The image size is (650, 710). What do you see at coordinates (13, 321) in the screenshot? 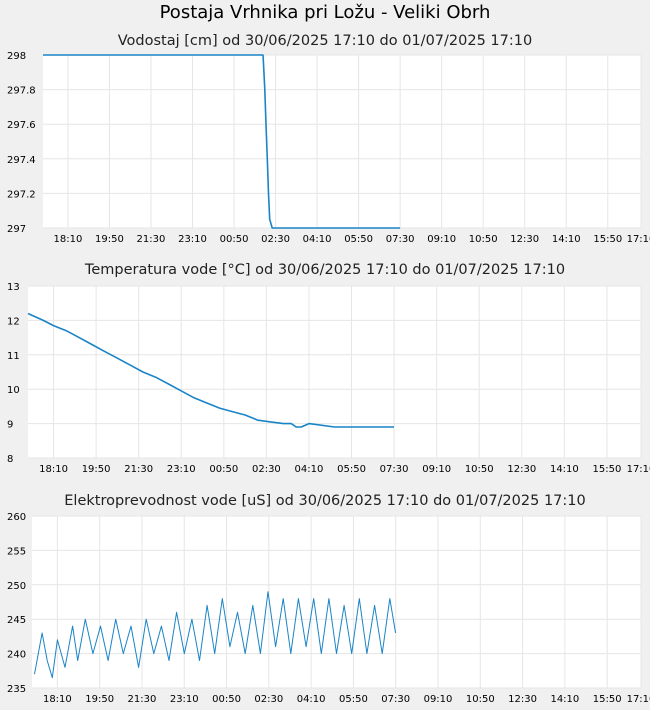
I see `temperature-y-tick-label: 12` at bounding box center [13, 321].